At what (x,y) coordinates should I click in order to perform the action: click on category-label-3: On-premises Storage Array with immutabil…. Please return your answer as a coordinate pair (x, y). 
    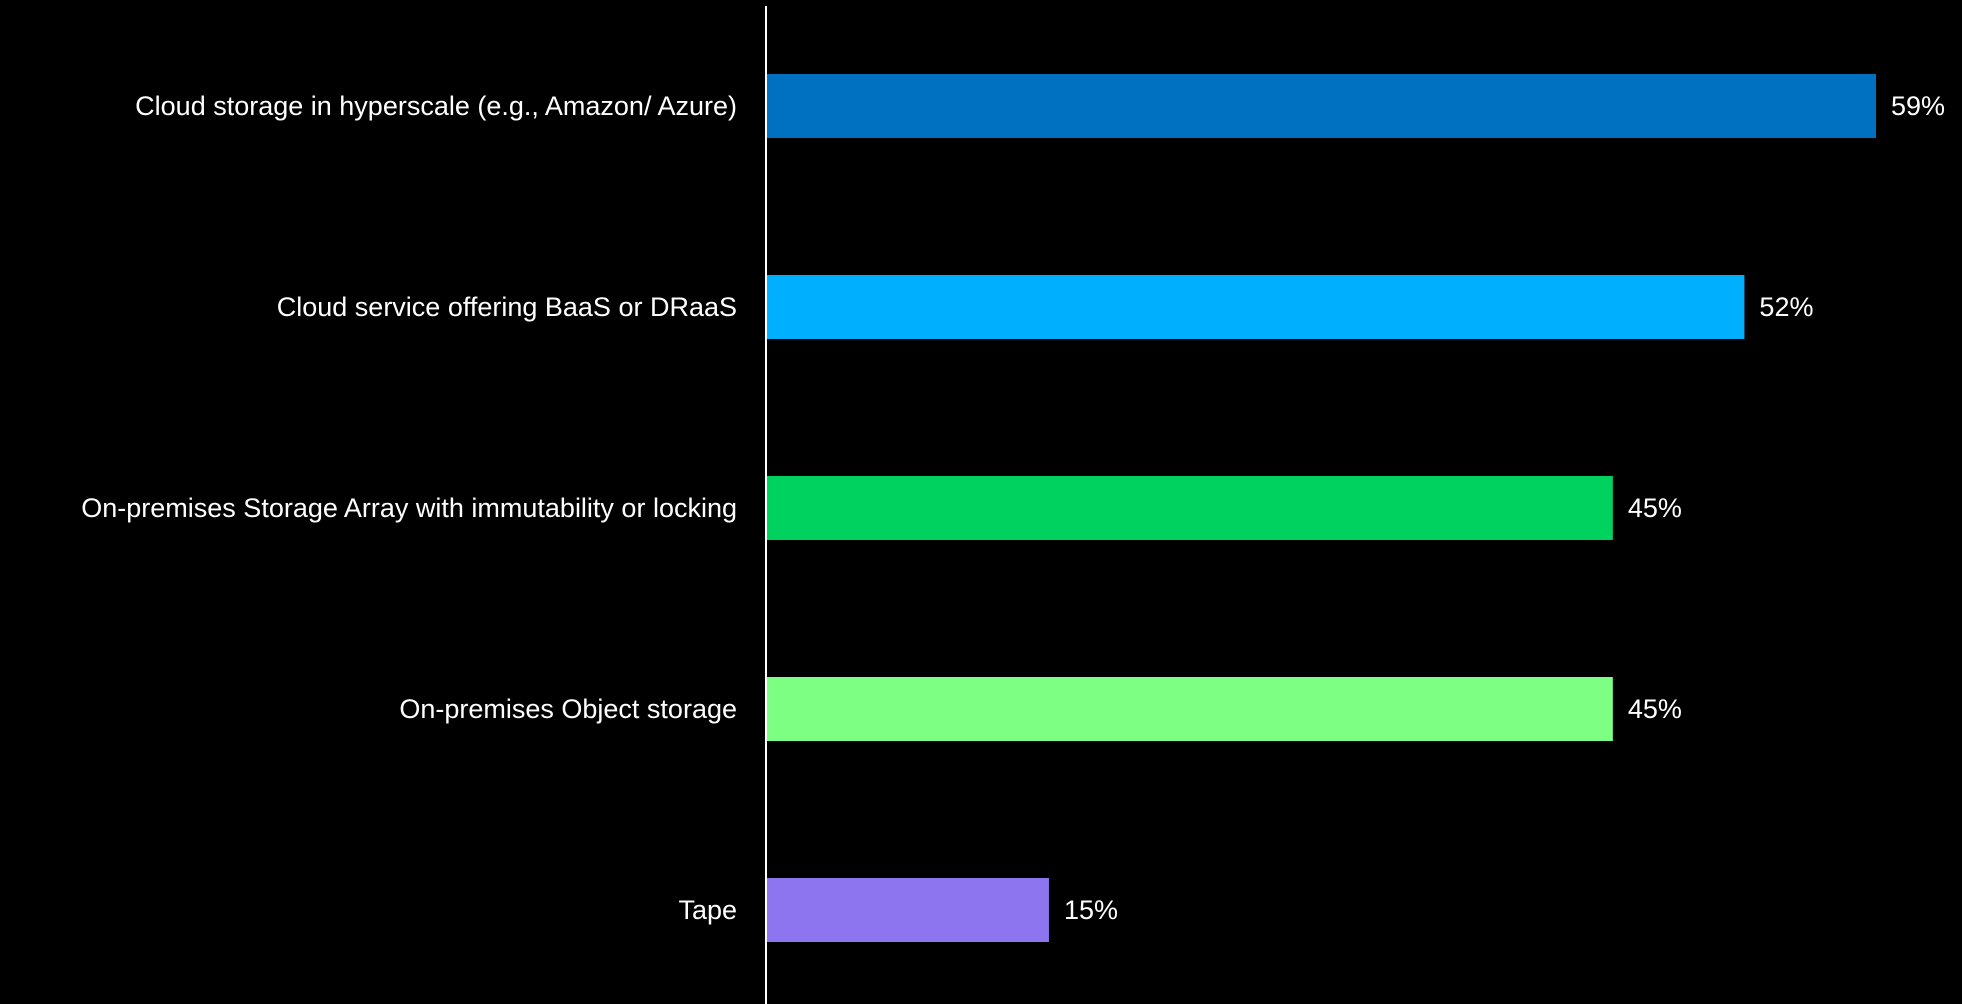
    Looking at the image, I should click on (409, 508).